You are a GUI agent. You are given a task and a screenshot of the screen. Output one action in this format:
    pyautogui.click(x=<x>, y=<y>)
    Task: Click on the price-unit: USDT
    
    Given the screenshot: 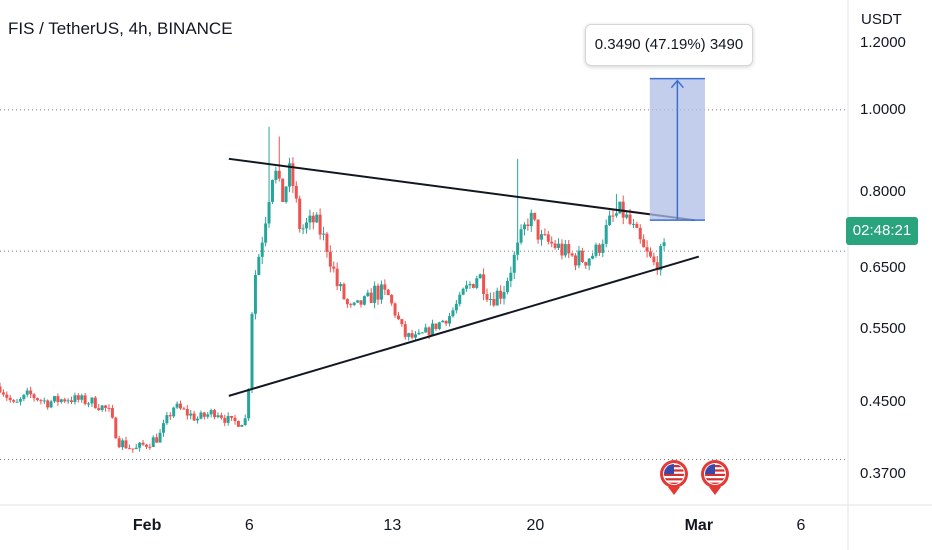 What is the action you would take?
    pyautogui.click(x=881, y=19)
    